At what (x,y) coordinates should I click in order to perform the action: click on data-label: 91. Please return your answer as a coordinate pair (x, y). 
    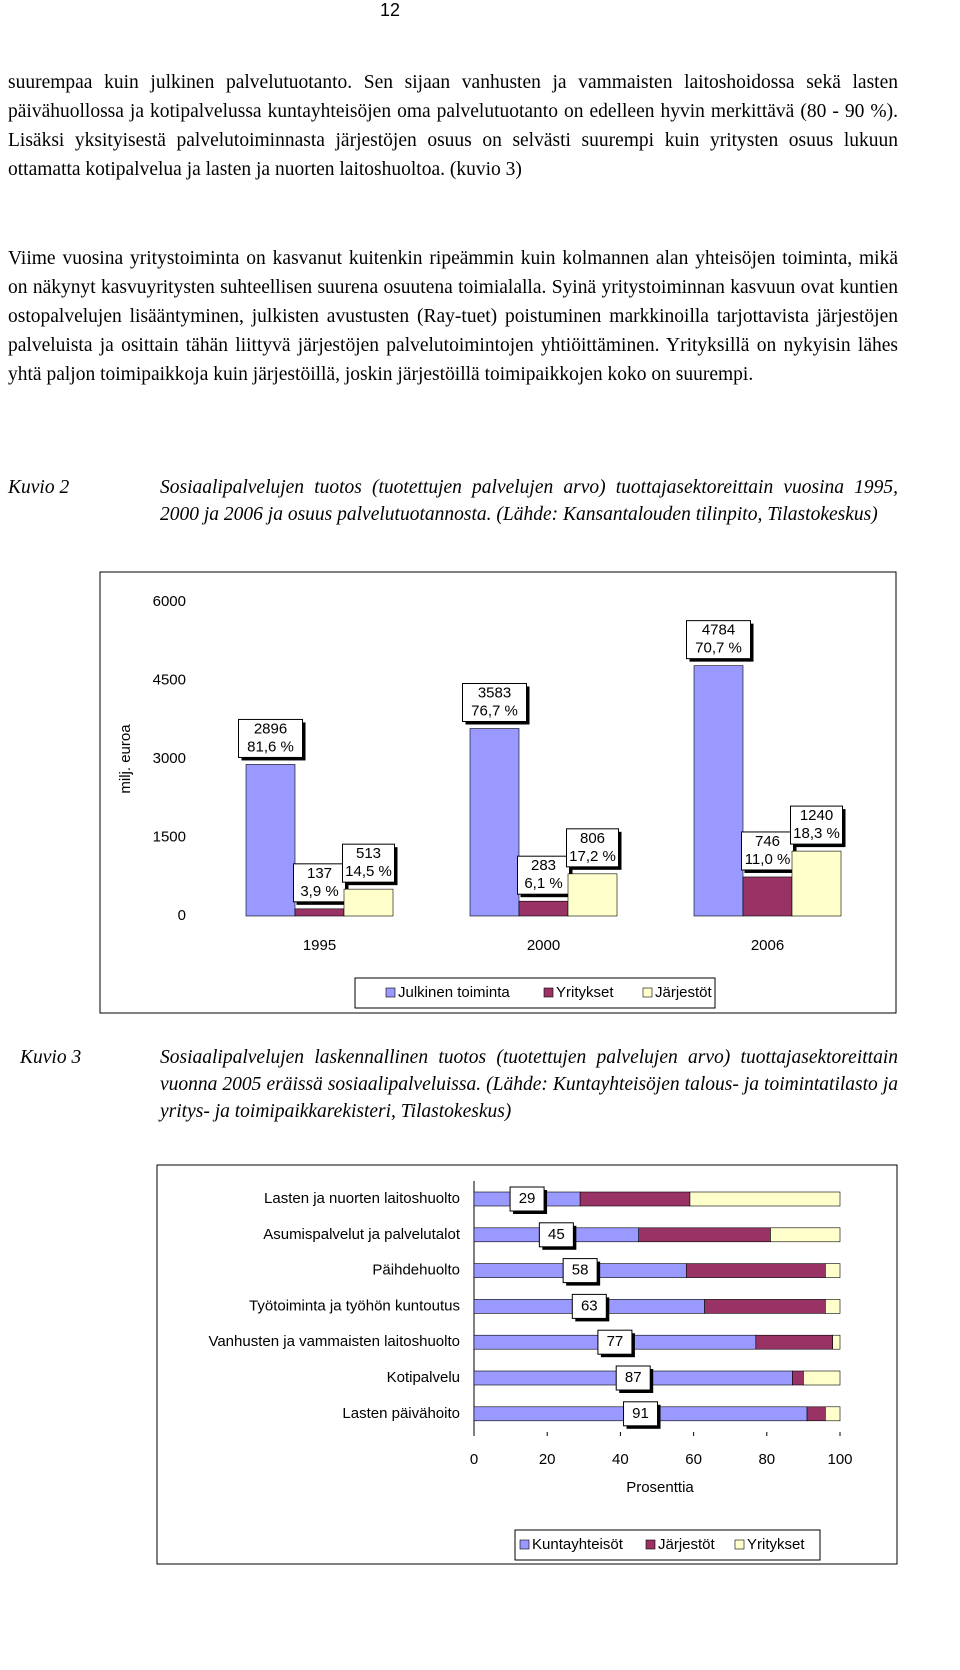
    Looking at the image, I should click on (640, 1413).